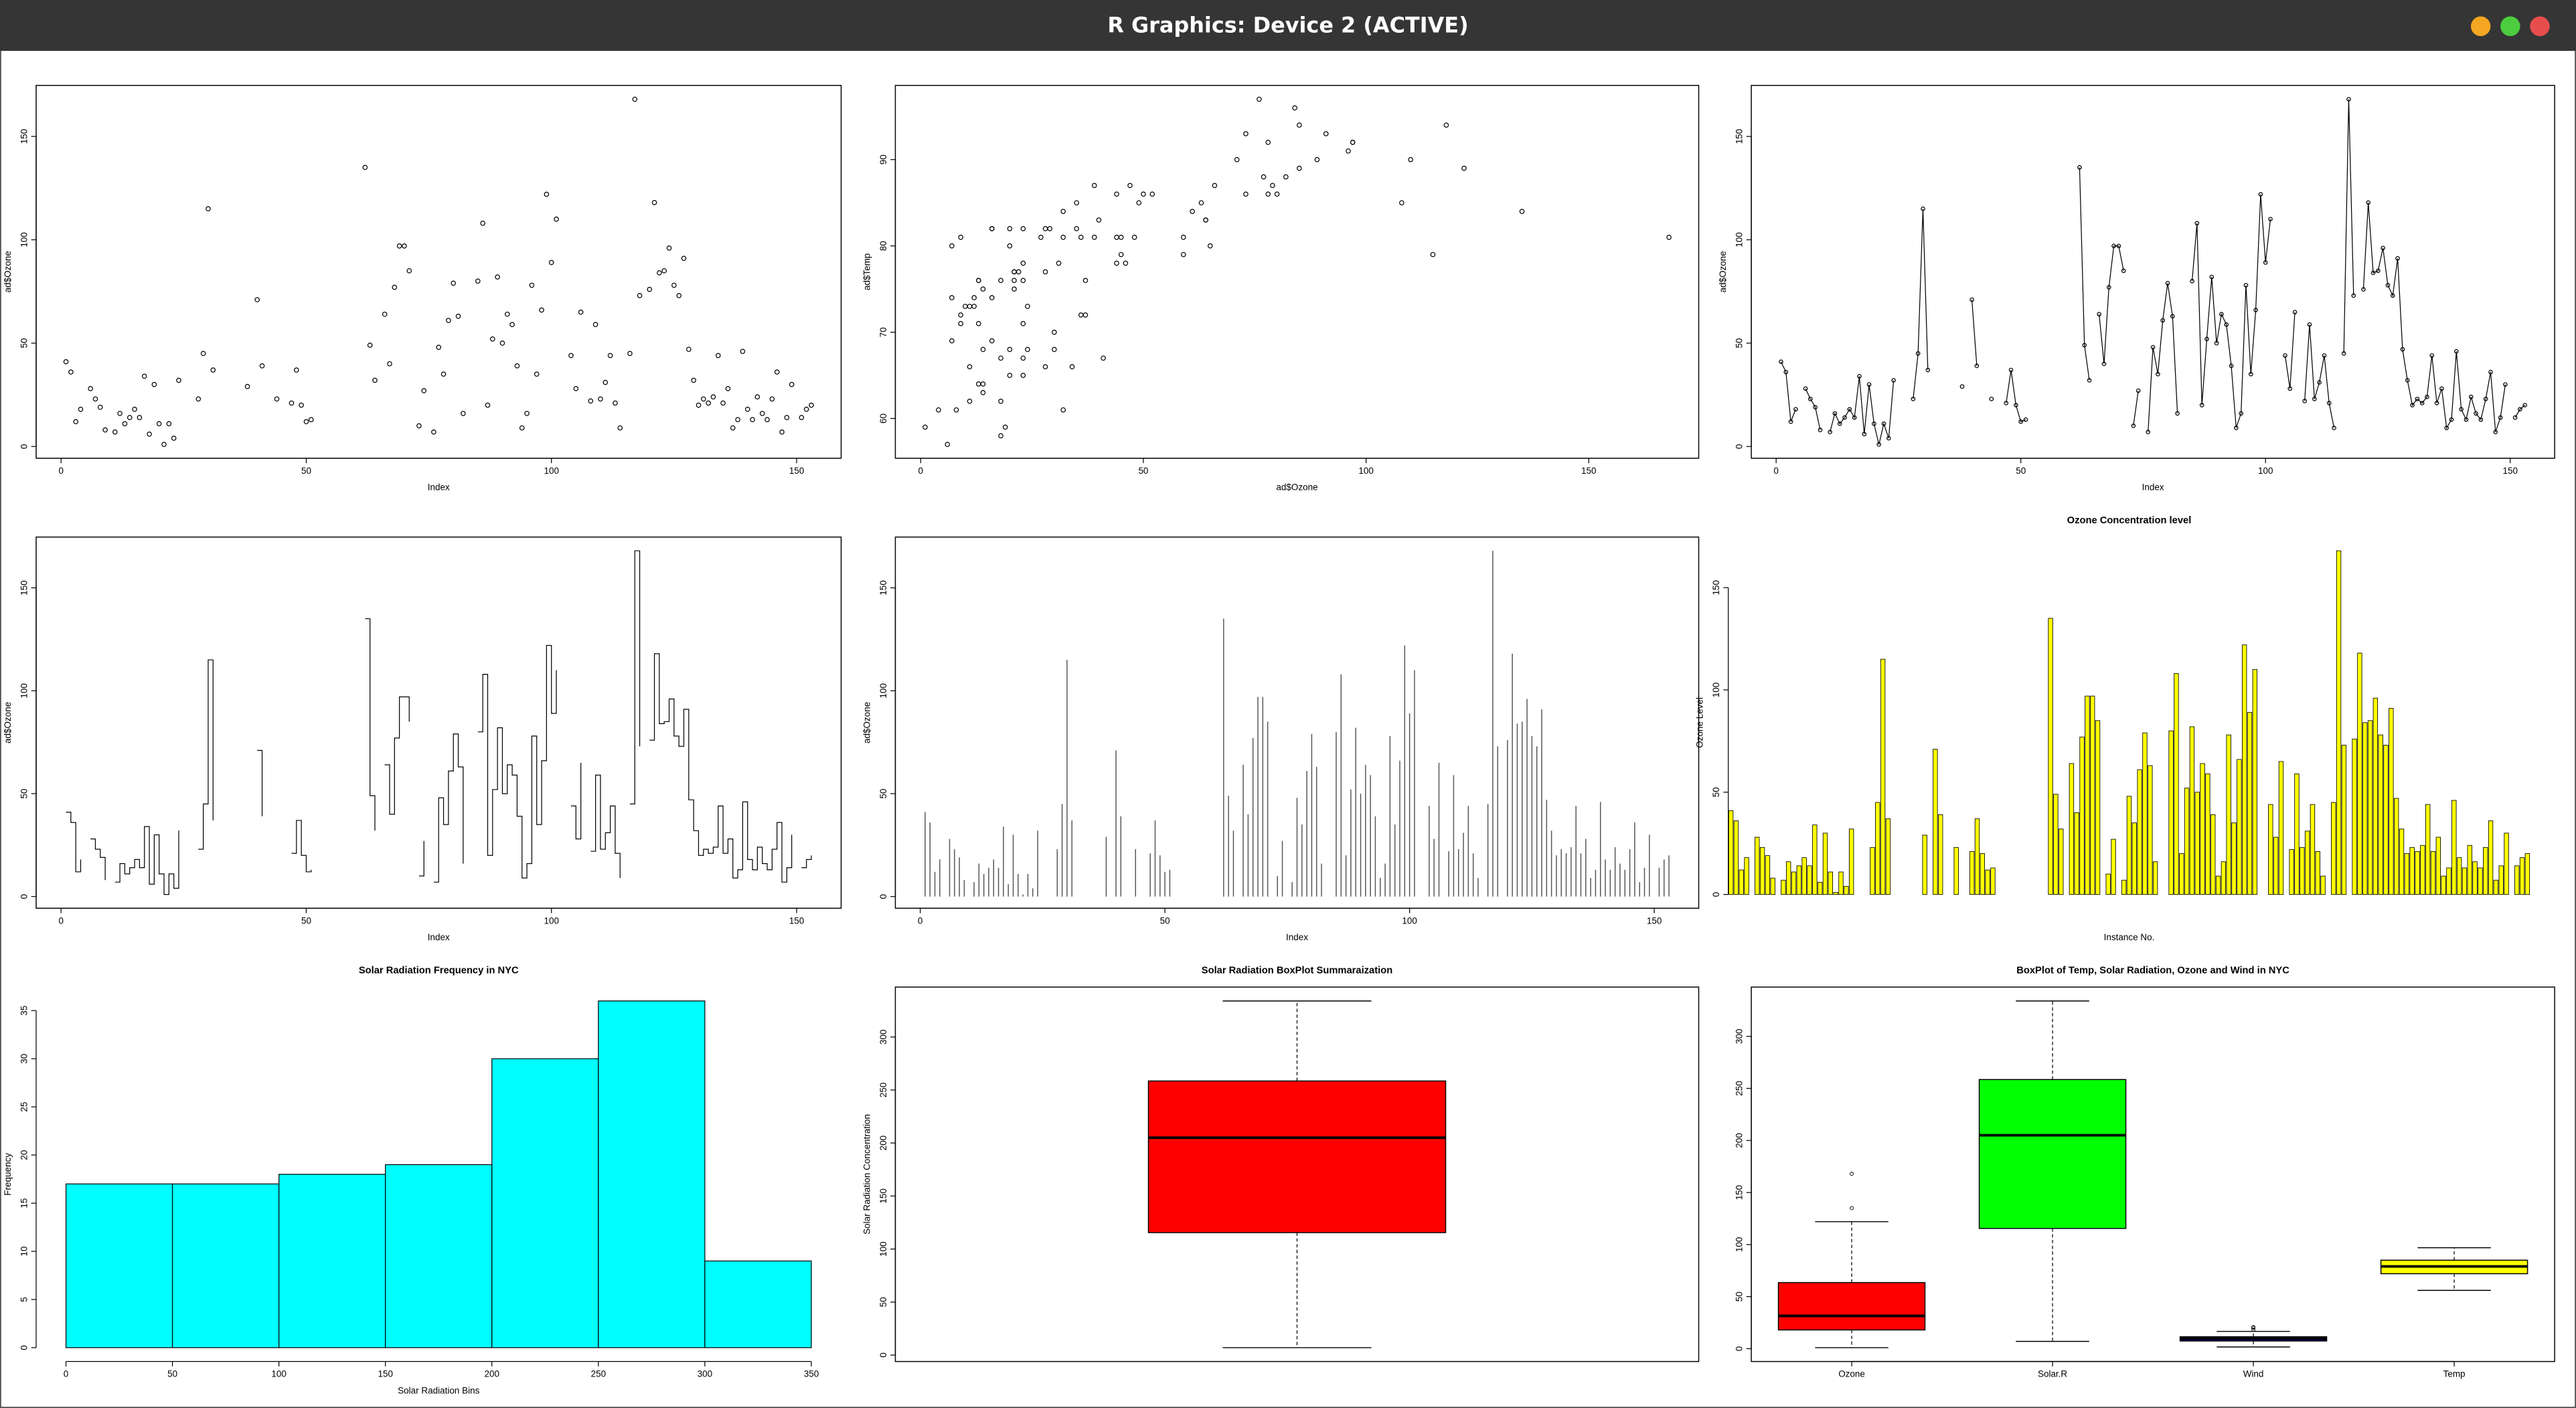 Image resolution: width=2576 pixels, height=1408 pixels. Describe the element at coordinates (2540, 26) in the screenshot. I see `close-button` at that location.